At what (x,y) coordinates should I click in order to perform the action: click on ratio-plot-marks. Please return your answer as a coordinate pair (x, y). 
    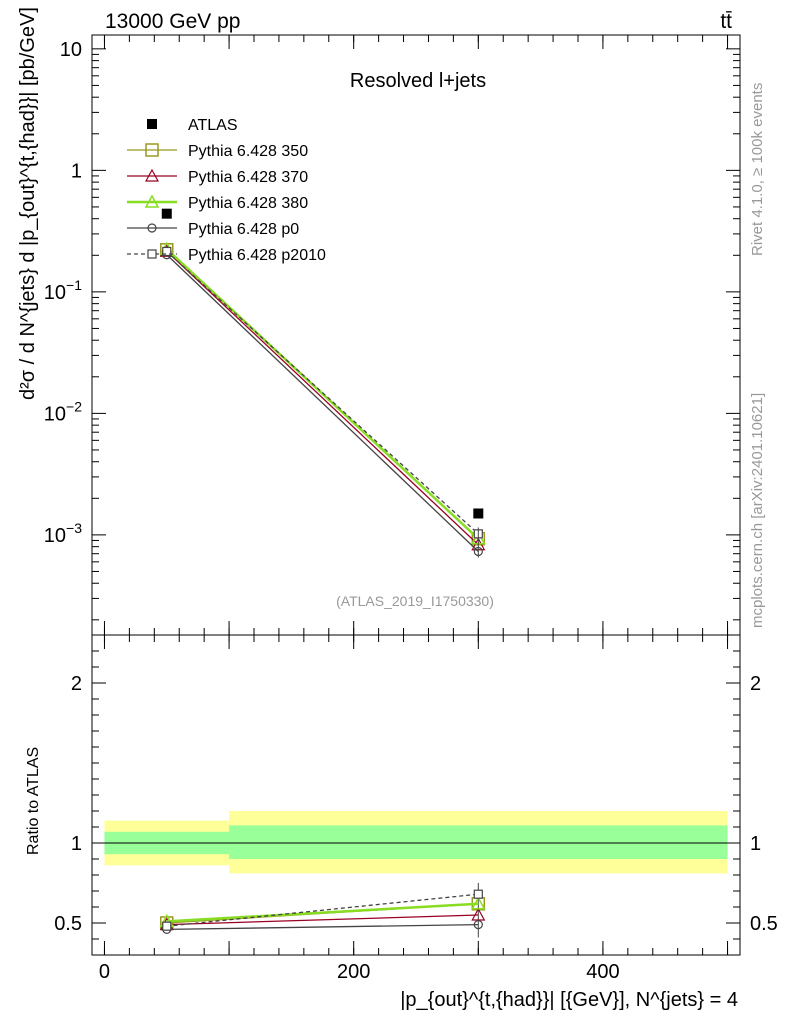
    Looking at the image, I should click on (416, 874).